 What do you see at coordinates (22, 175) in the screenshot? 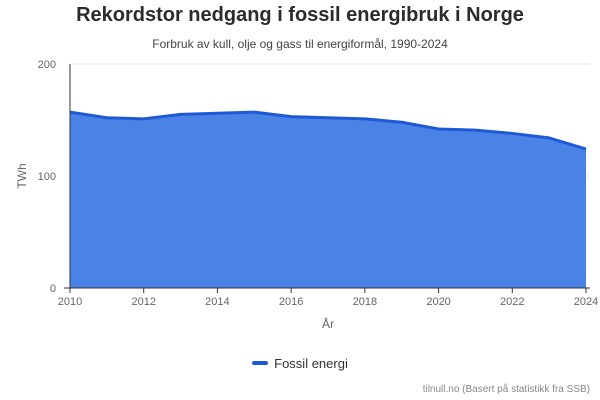
I see `y-axis-label: TWh` at bounding box center [22, 175].